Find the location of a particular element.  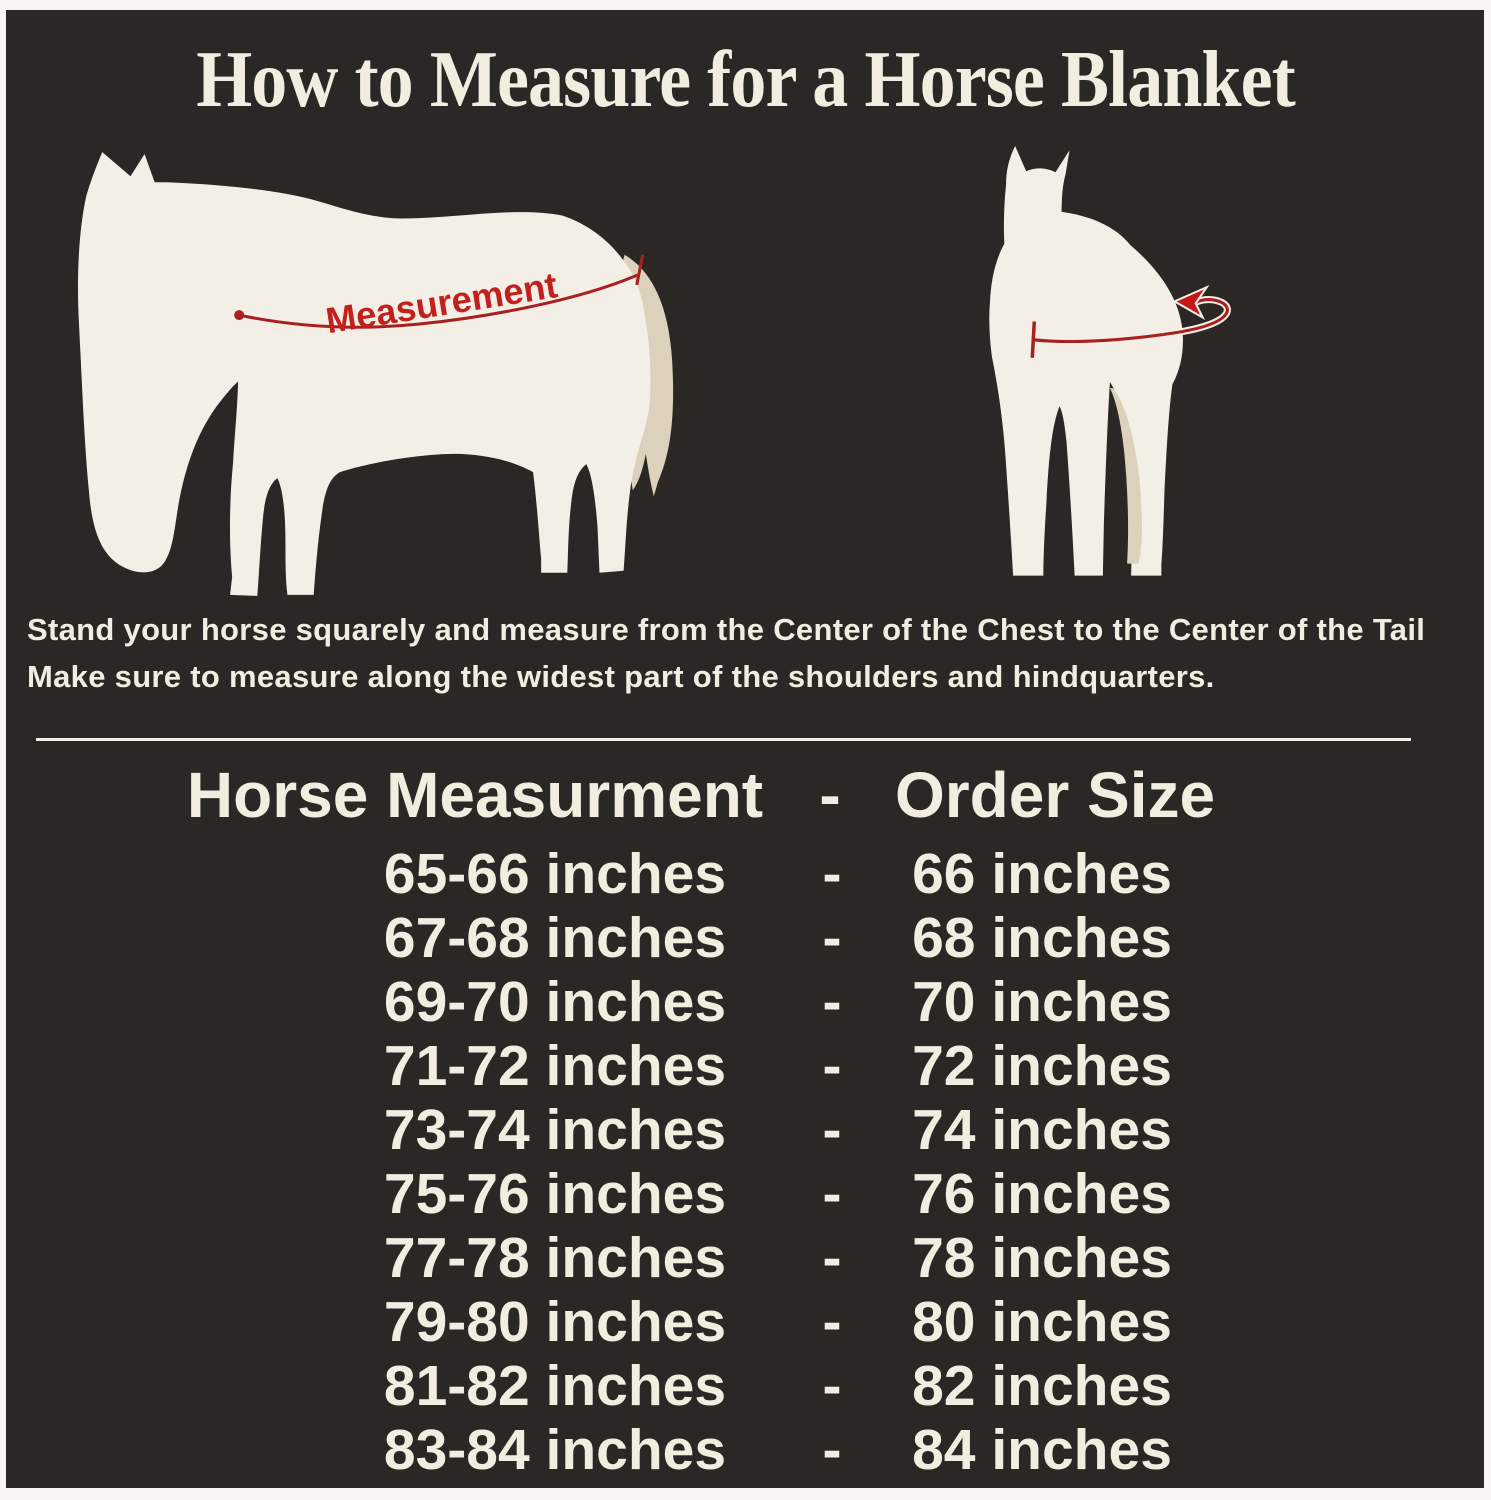

table-row: 73-74 inches - 74 inches is located at coordinates (765, 1130).